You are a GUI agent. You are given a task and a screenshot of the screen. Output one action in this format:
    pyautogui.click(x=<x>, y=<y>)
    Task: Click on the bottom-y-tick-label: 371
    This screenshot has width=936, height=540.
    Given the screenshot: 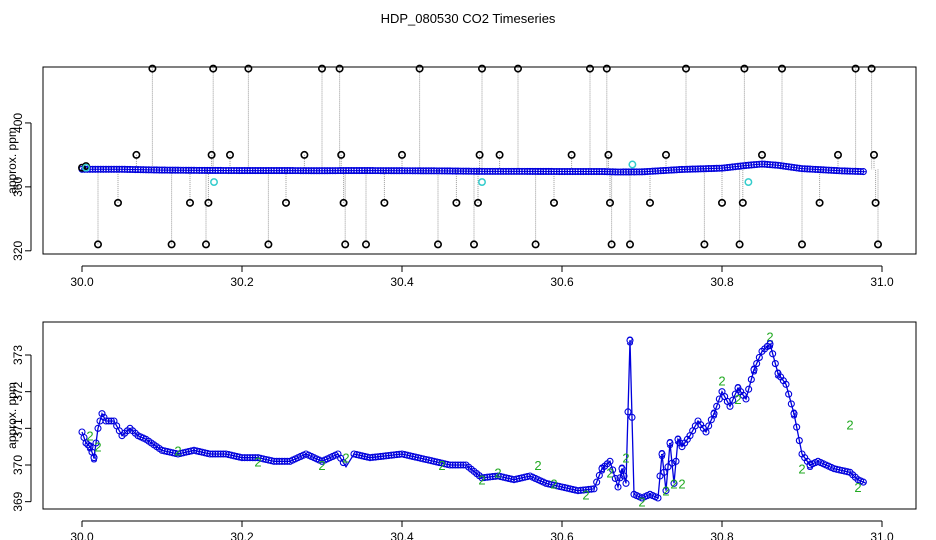 What is the action you would take?
    pyautogui.click(x=18, y=428)
    